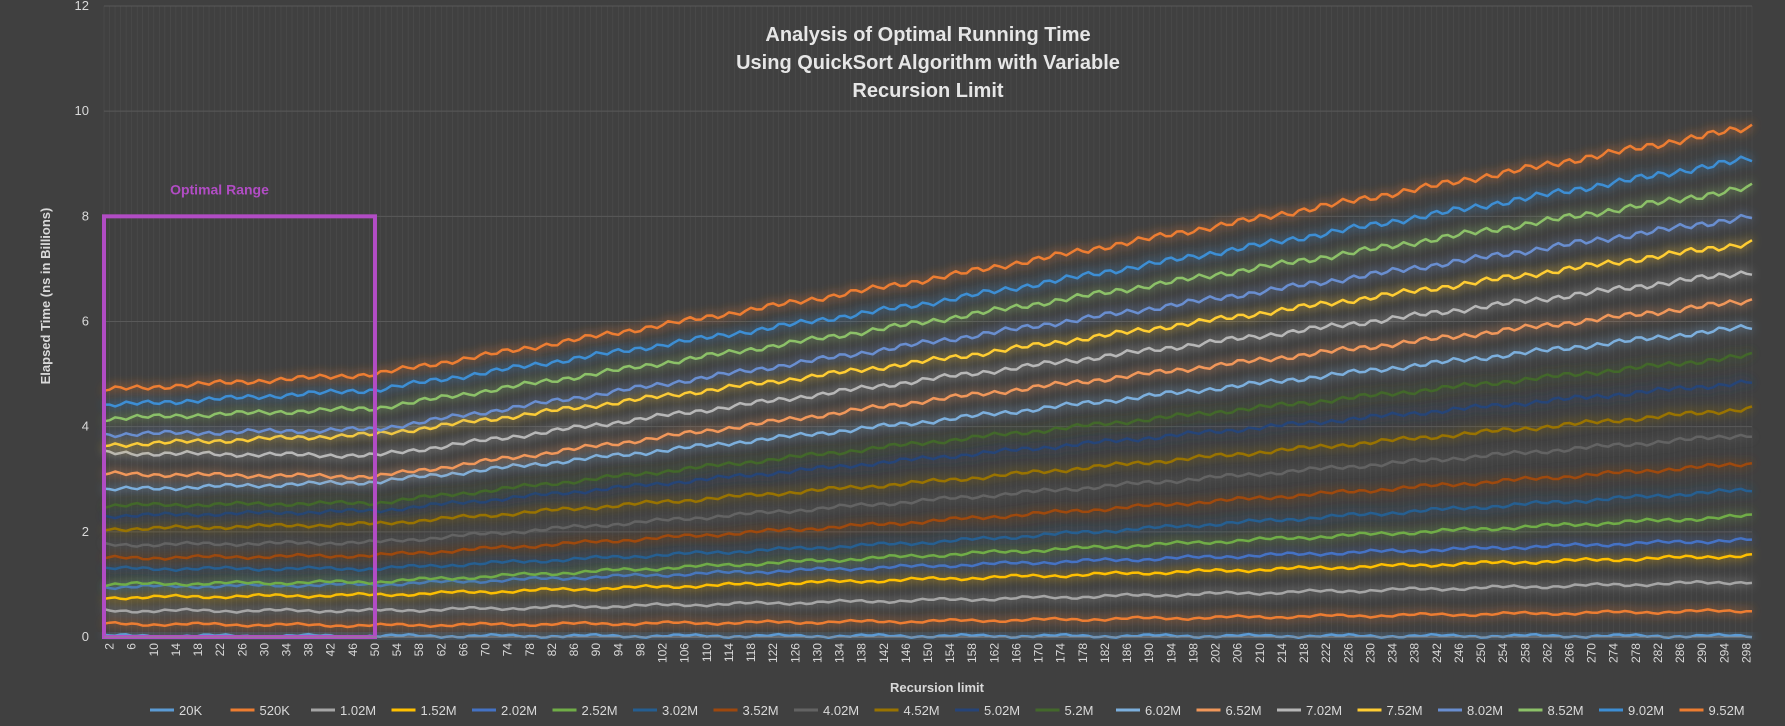 The width and height of the screenshot is (1785, 726). I want to click on x-tick-label: 162, so click(994, 653).